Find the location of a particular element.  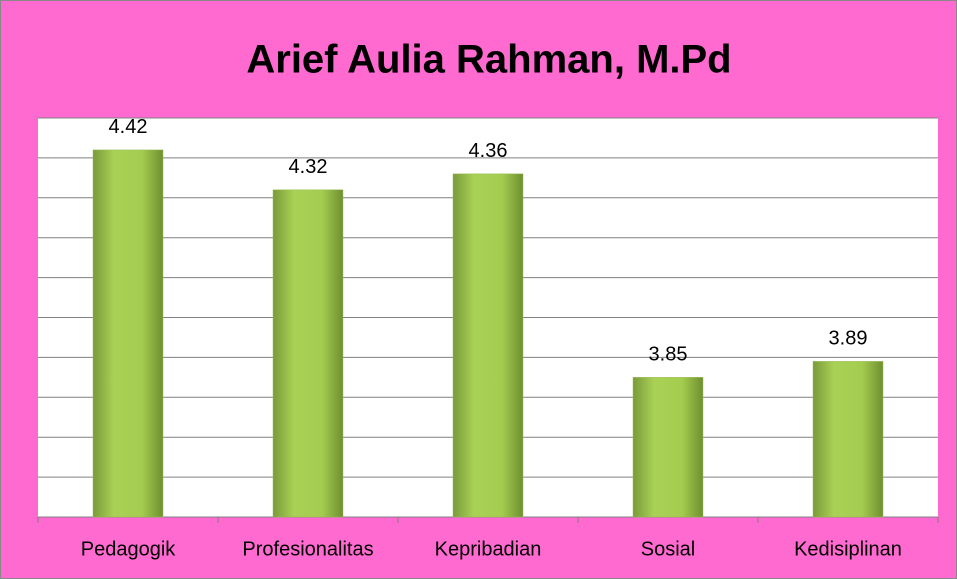

data-label: 3.85 is located at coordinates (668, 355).